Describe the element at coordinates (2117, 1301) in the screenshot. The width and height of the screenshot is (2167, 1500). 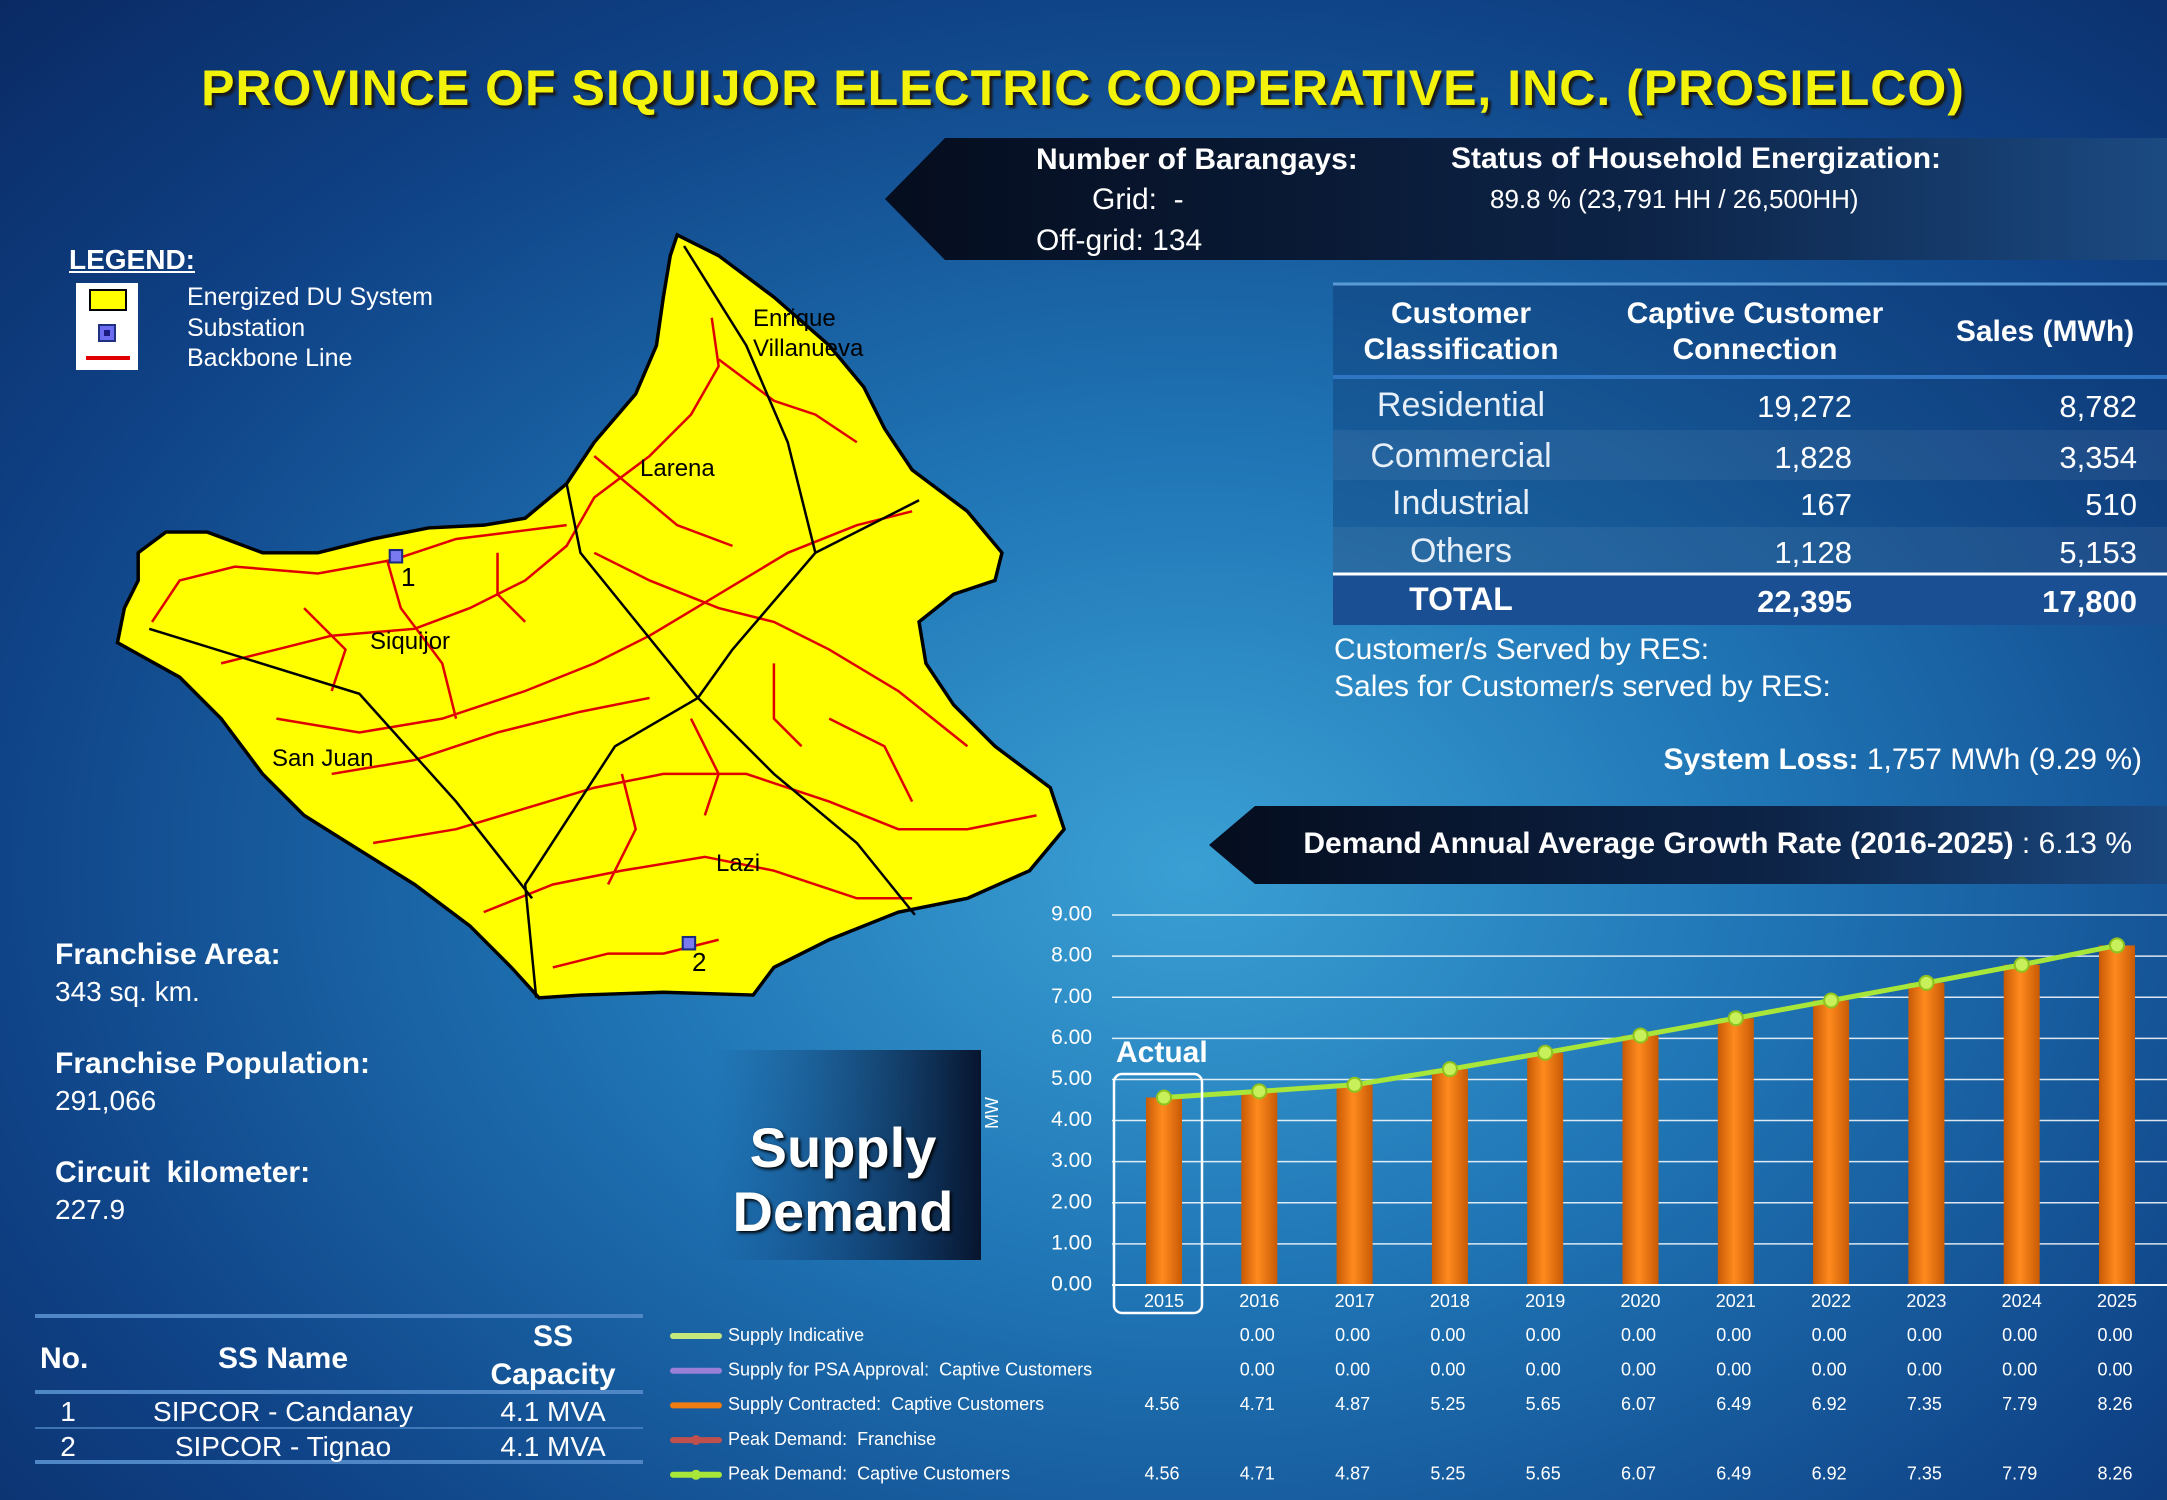
I see `x-tick-label: 2025` at that location.